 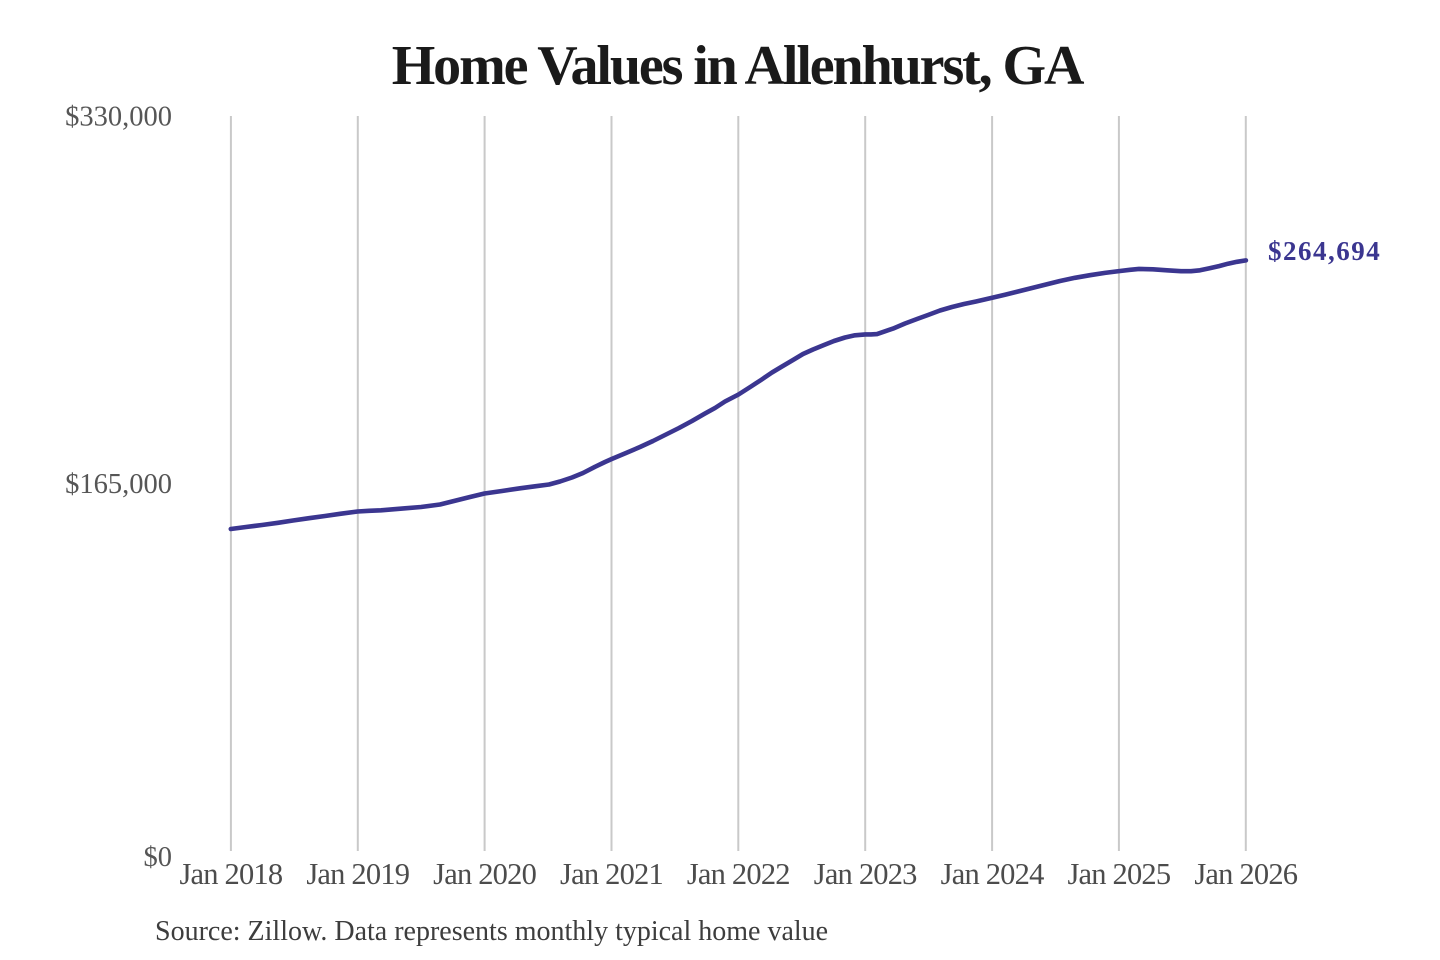 I want to click on svg-text: Jan 2023, so click(x=865, y=874).